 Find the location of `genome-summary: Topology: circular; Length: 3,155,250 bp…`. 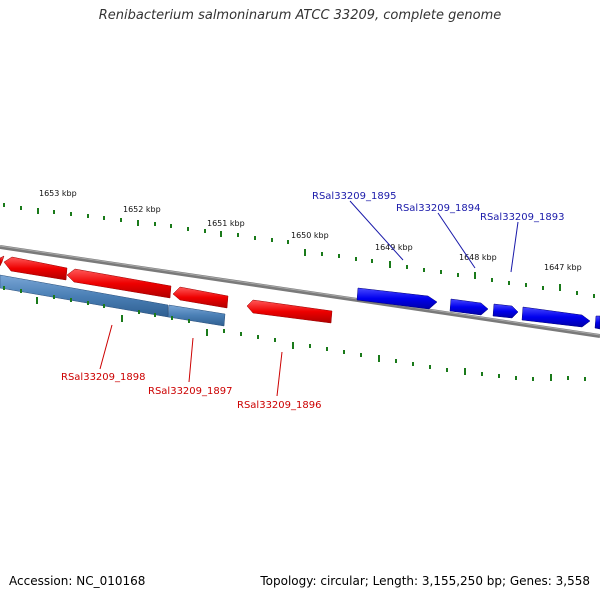

genome-summary: Topology: circular; Length: 3,155,250 bp… is located at coordinates (425, 581).